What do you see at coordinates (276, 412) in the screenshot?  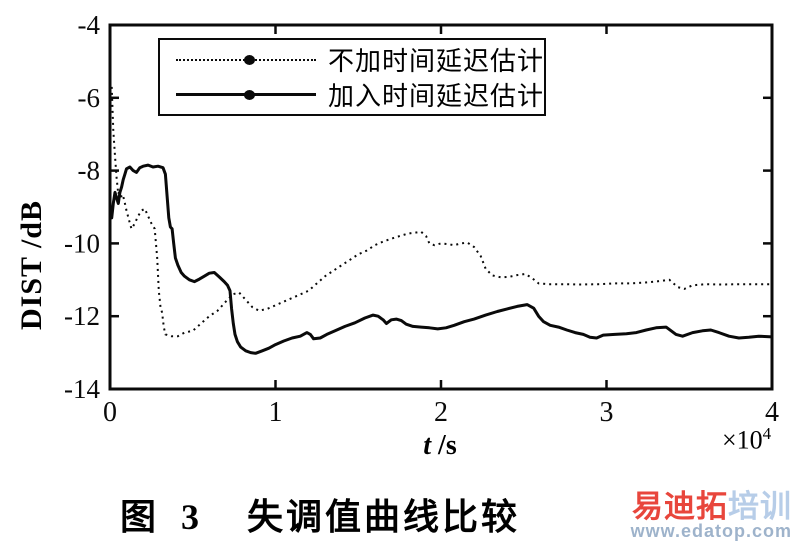 I see `x-tick-label: 1` at bounding box center [276, 412].